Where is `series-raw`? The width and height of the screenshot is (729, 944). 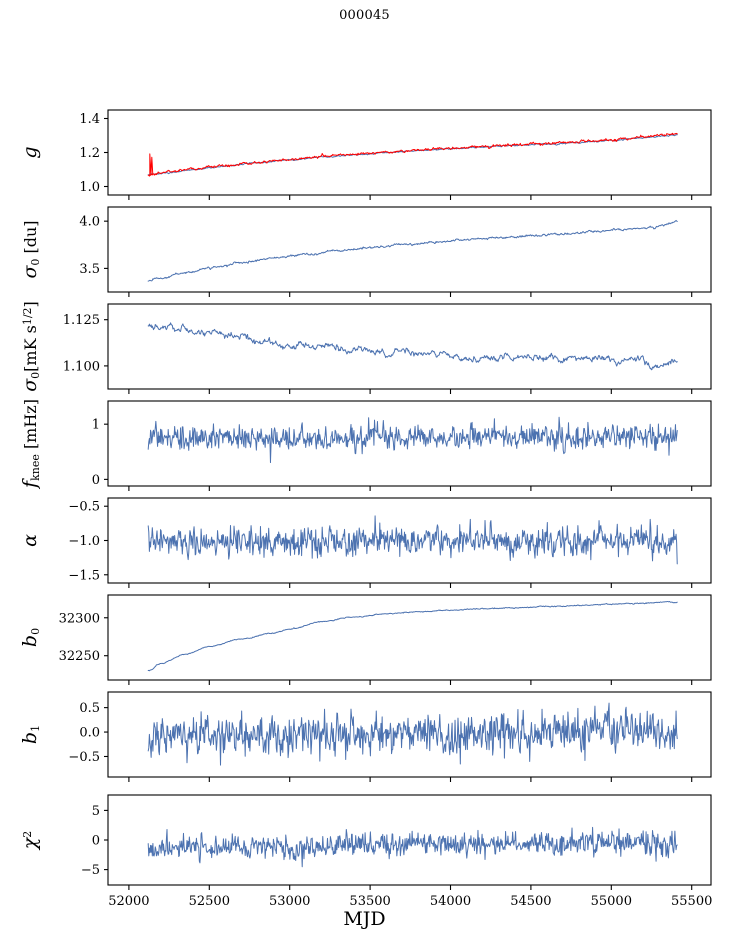 series-raw is located at coordinates (412, 154).